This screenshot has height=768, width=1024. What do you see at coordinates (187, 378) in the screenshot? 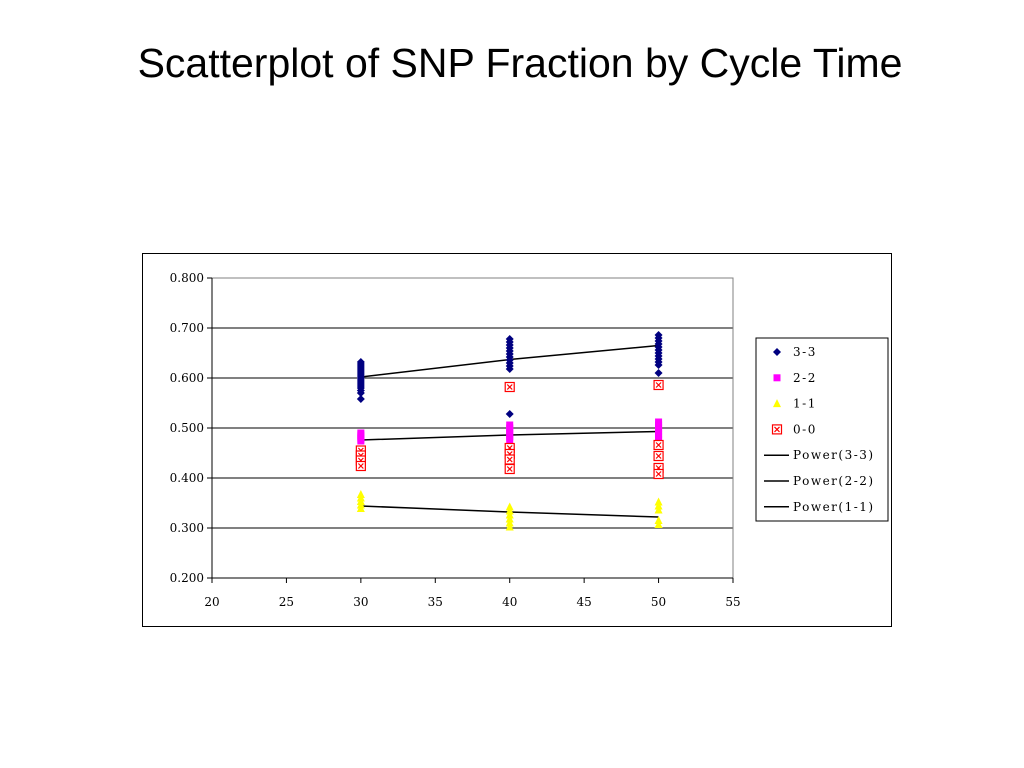
I see `y-tick-label: 0.600` at bounding box center [187, 378].